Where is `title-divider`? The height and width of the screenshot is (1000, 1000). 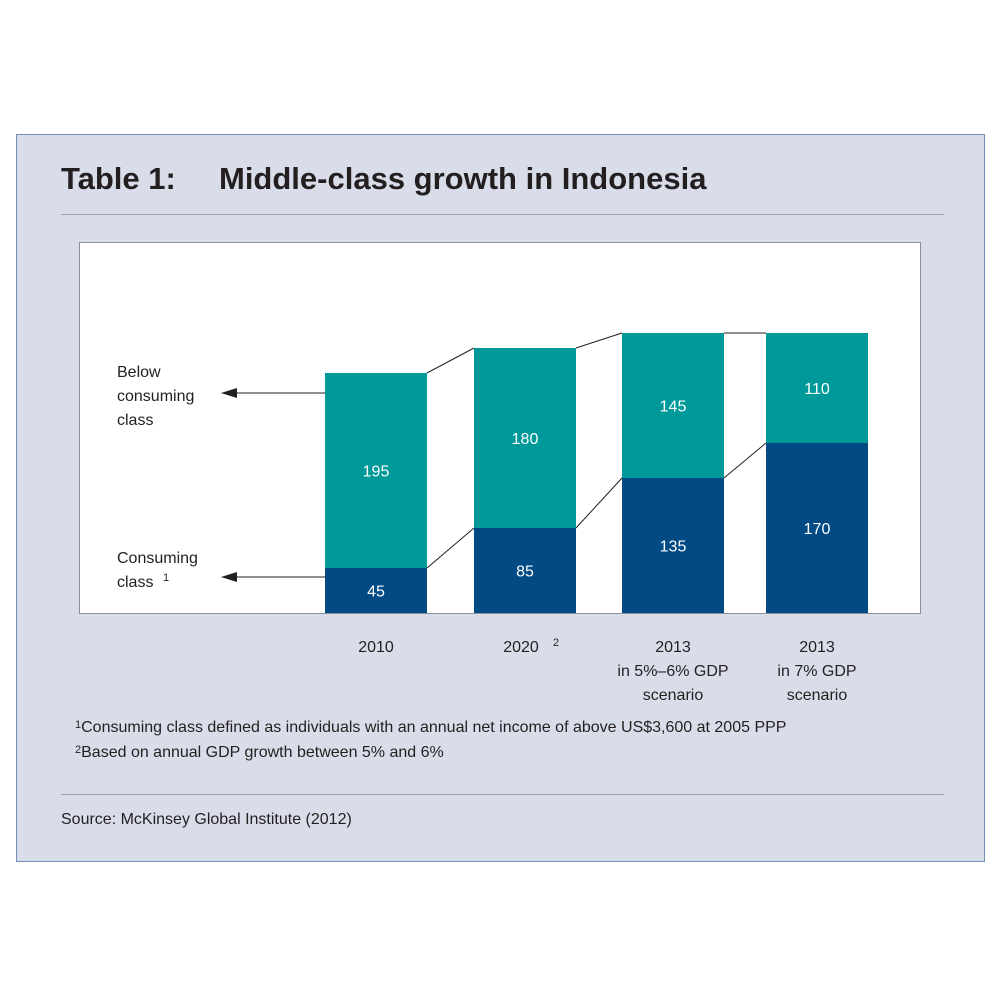
title-divider is located at coordinates (502, 214).